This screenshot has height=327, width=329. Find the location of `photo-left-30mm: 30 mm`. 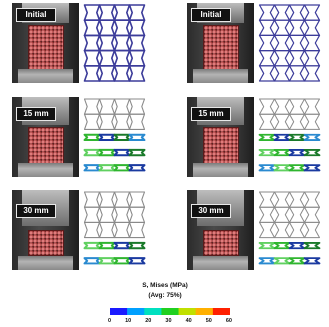

photo-left-30mm: 30 mm is located at coordinates (45, 230).